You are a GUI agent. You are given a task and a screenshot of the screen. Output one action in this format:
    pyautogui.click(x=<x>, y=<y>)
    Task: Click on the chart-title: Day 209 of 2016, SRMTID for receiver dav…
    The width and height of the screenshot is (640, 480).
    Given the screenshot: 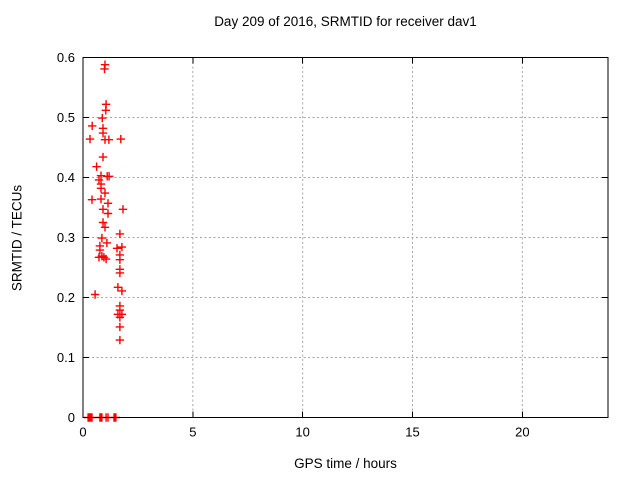 What is the action you would take?
    pyautogui.click(x=345, y=21)
    